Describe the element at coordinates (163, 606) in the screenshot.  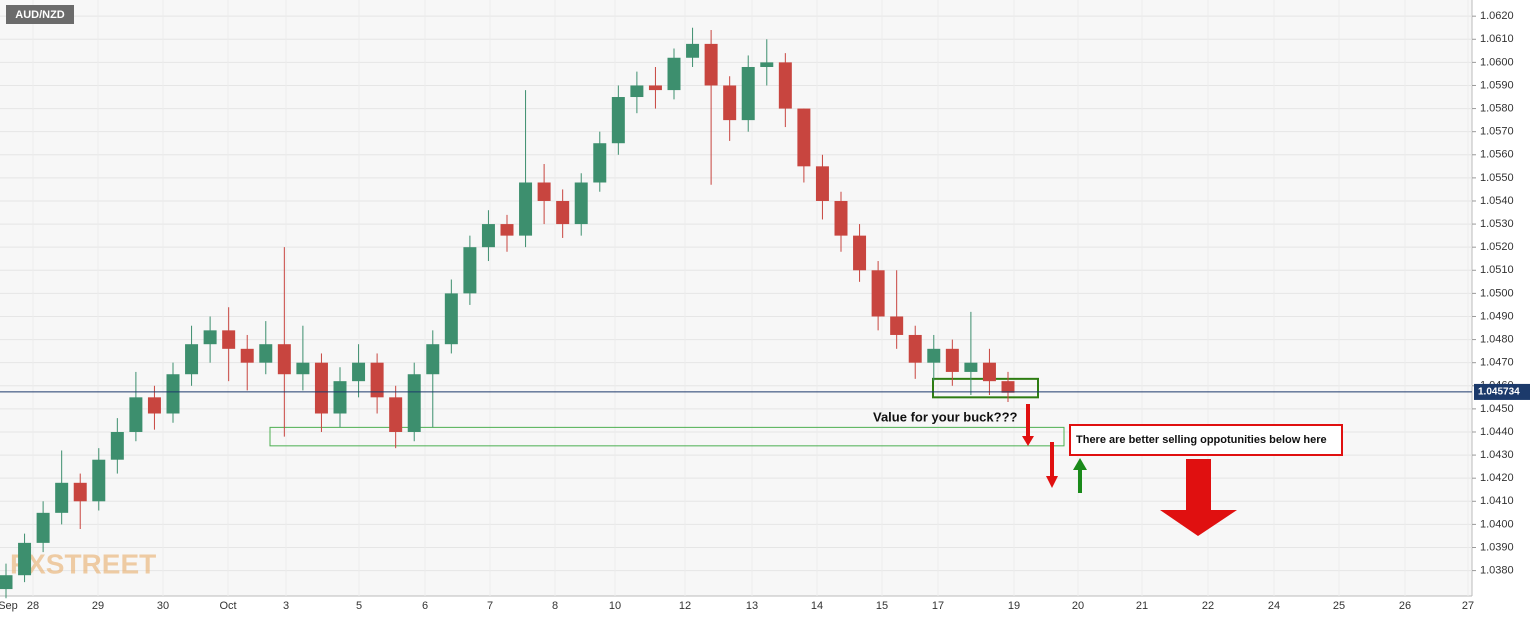
I see `x-tick-label: 30` at that location.